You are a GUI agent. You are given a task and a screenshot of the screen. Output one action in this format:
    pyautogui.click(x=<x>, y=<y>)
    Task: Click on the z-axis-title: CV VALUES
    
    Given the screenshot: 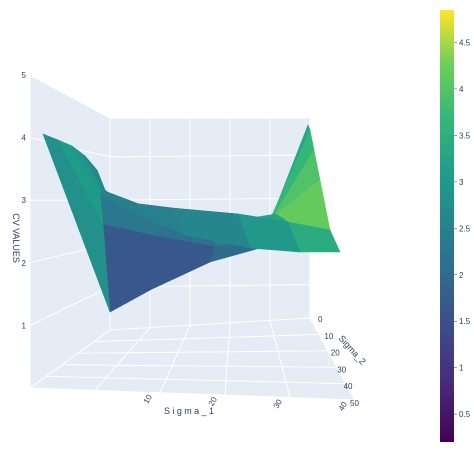 What is the action you would take?
    pyautogui.click(x=16, y=238)
    